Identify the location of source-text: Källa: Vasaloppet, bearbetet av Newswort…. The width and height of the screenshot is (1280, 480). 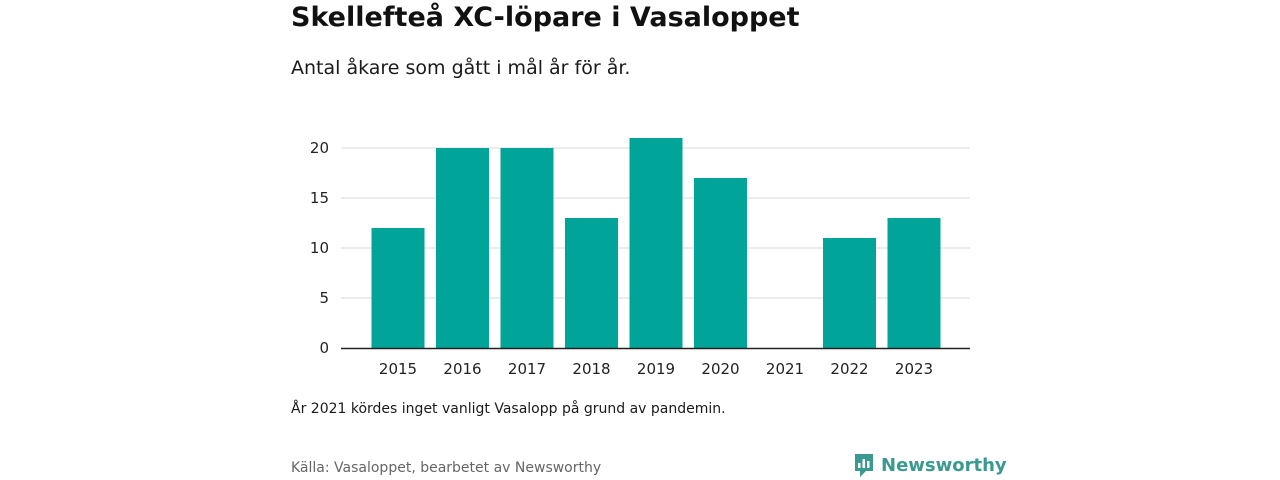
(446, 468).